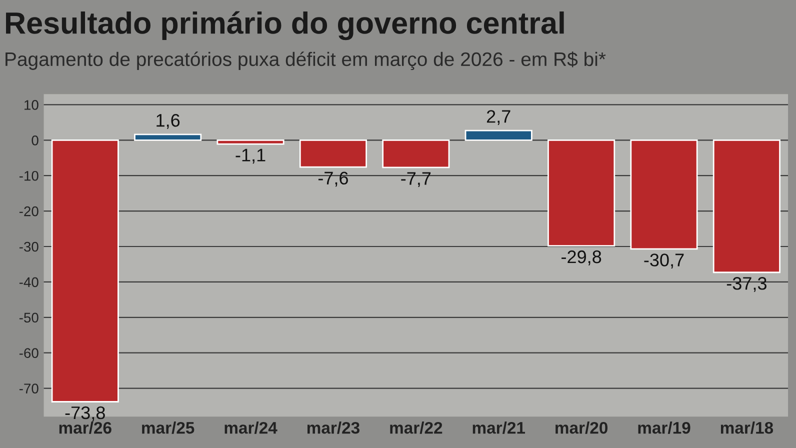  Describe the element at coordinates (168, 121) in the screenshot. I see `data-label: 1,6` at that location.